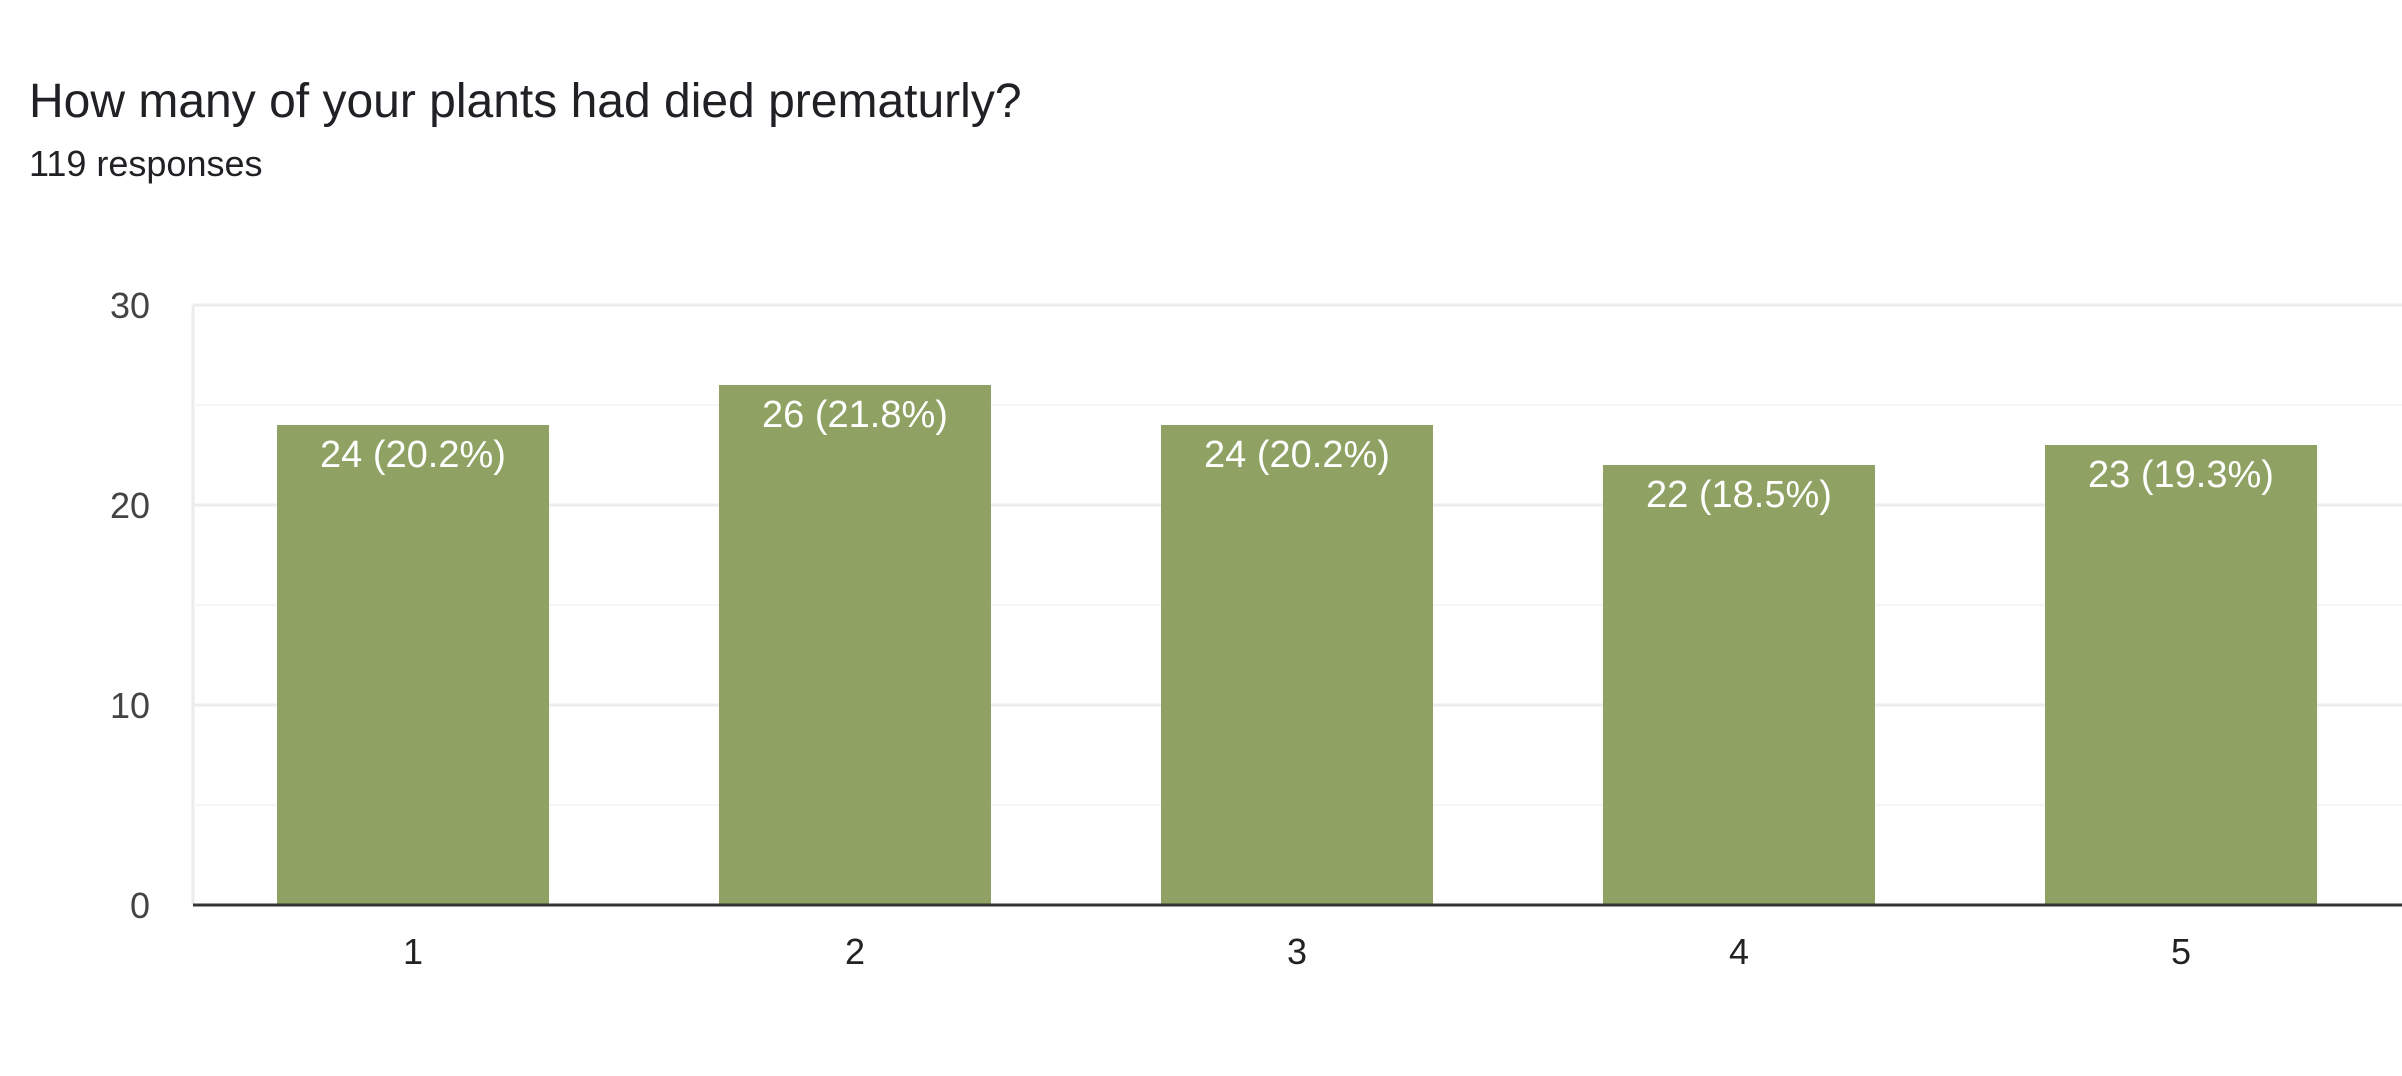 This screenshot has height=1076, width=2402. I want to click on x-category-label: 5, so click(2181, 951).